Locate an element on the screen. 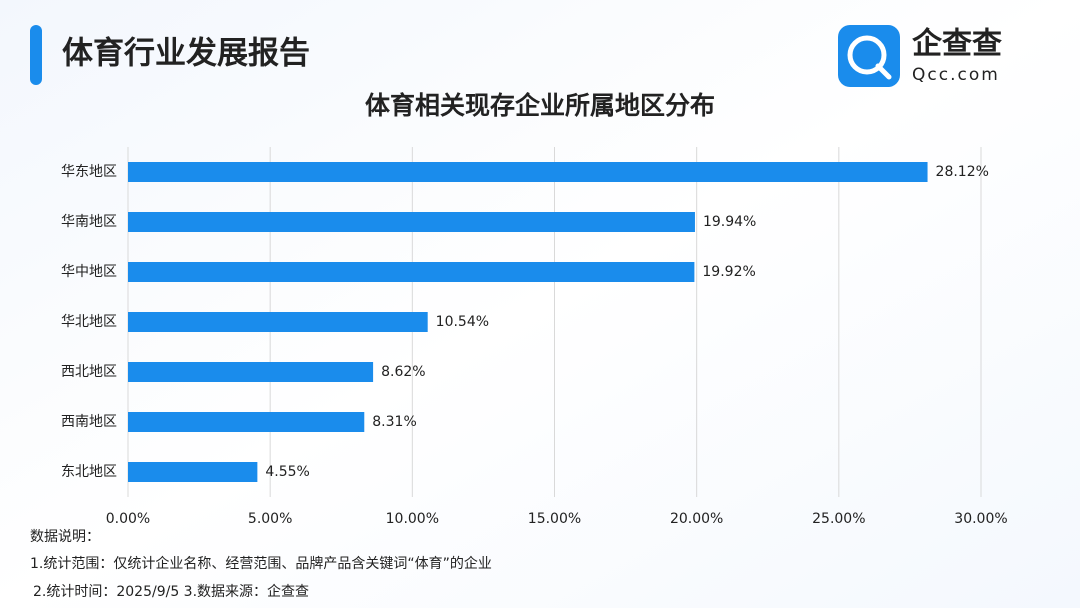 Image resolution: width=1080 pixels, height=608 pixels. y-tick-label: 华北地区 is located at coordinates (89, 322).